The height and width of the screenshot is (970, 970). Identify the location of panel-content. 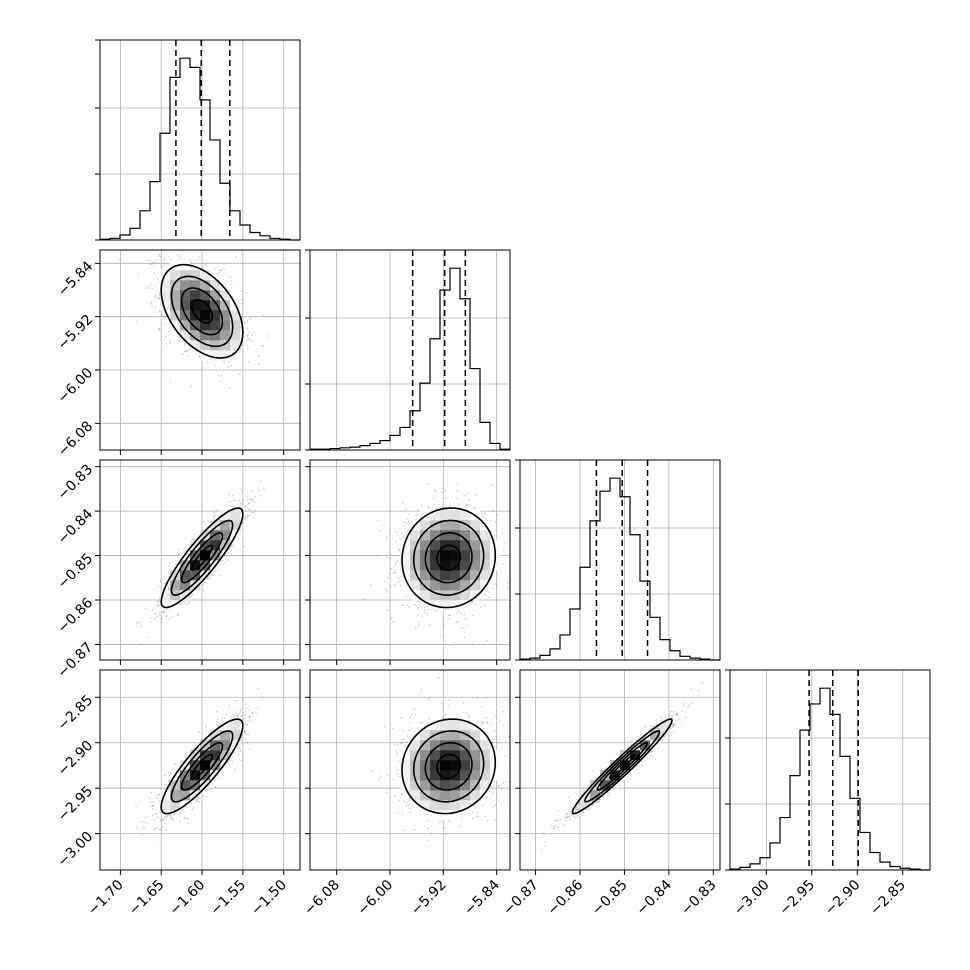
(200, 560).